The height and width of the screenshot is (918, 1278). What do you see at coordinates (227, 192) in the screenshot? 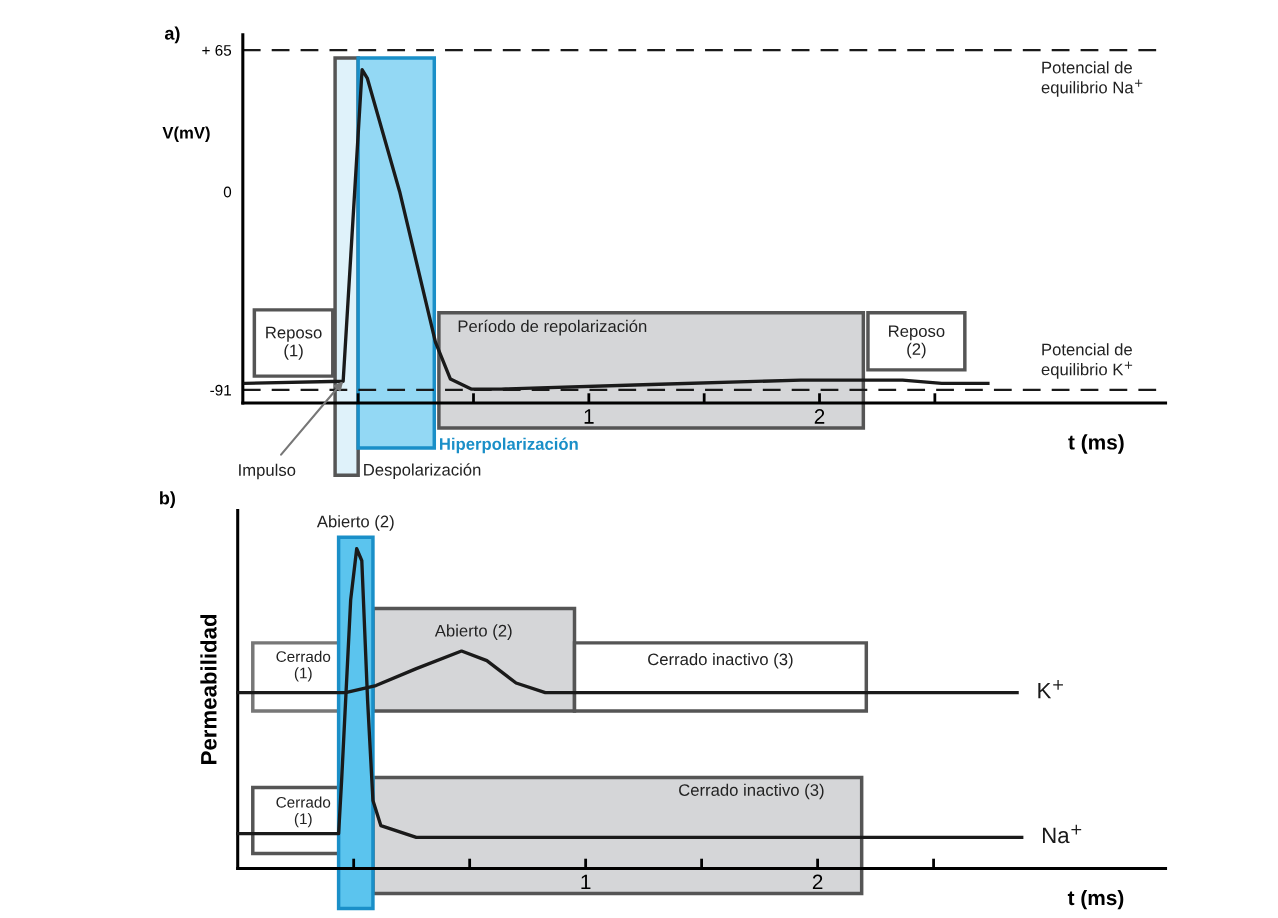
I see `y-tick-label: 0` at bounding box center [227, 192].